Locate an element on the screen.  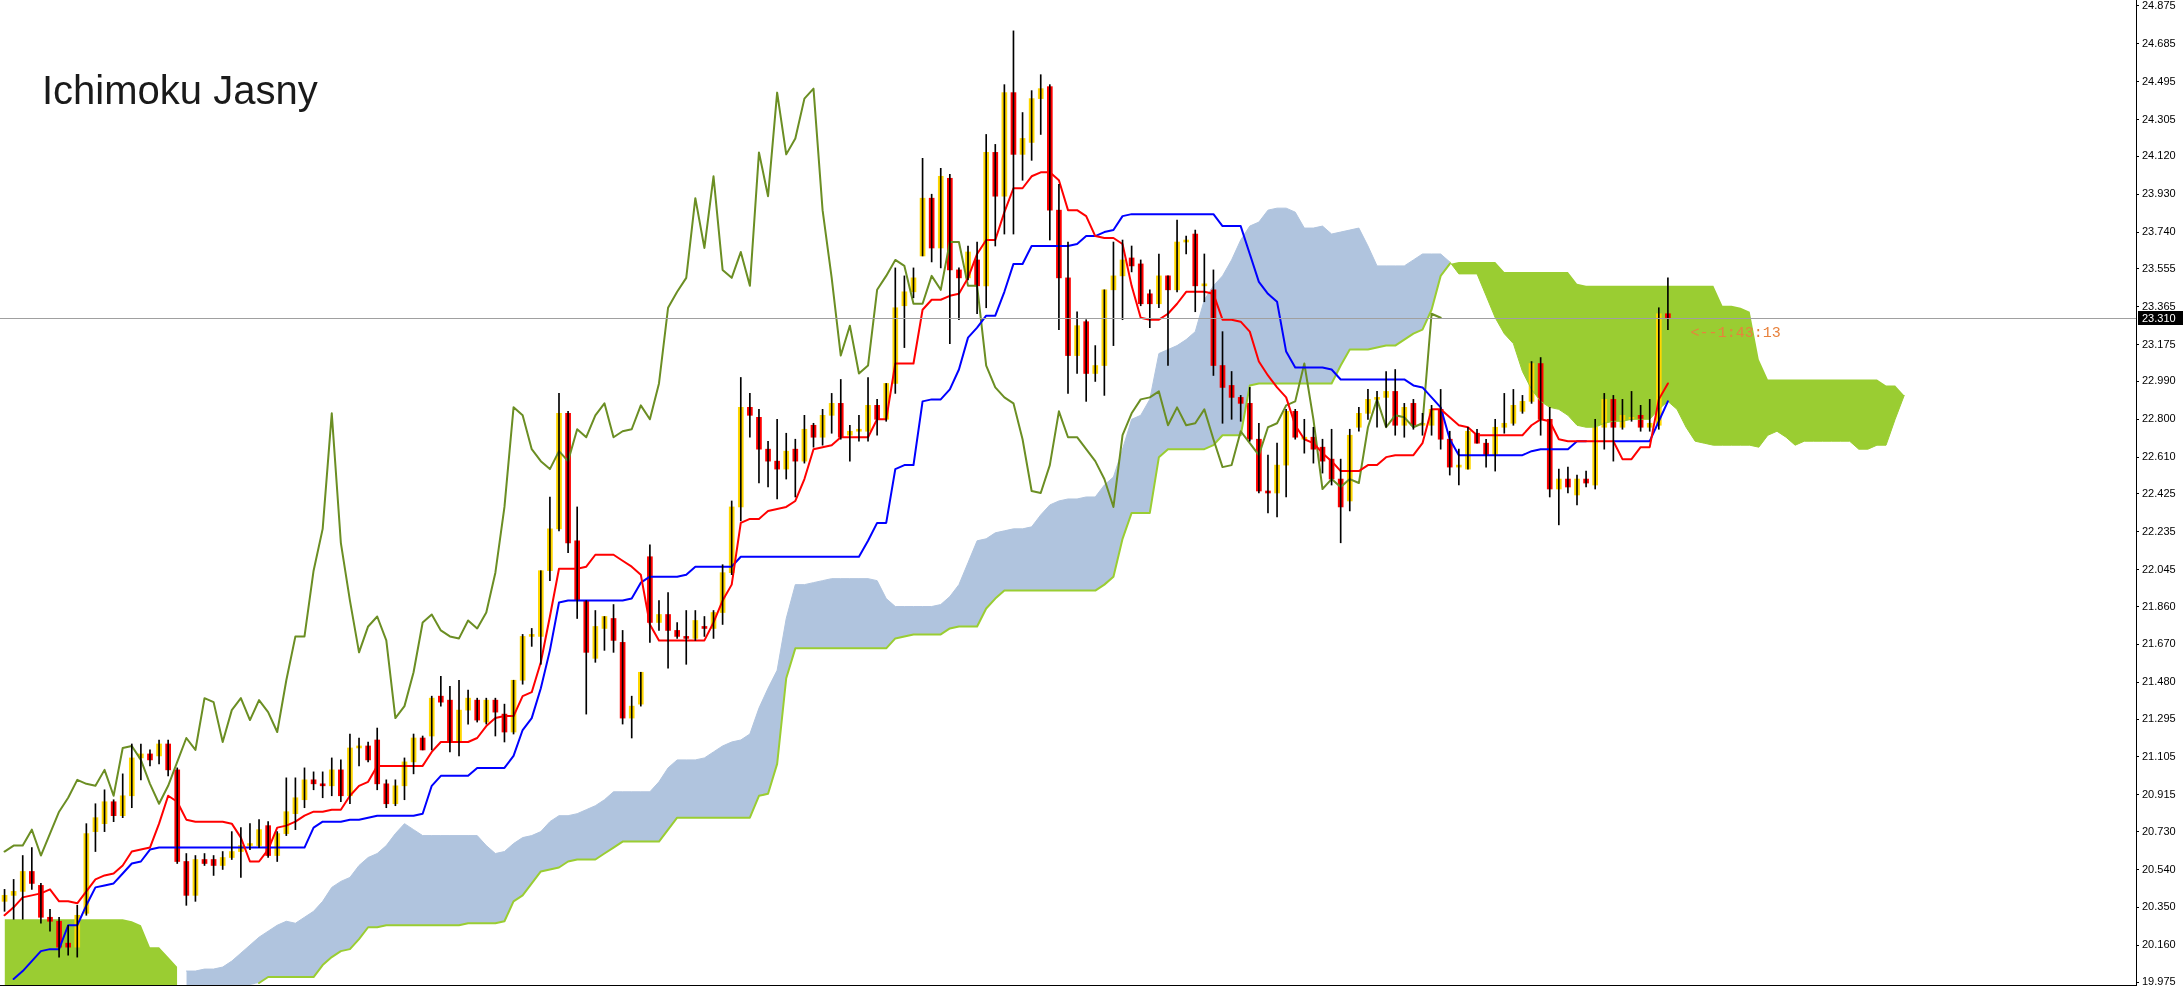
y-tick-label: 23.175 is located at coordinates (2159, 343).